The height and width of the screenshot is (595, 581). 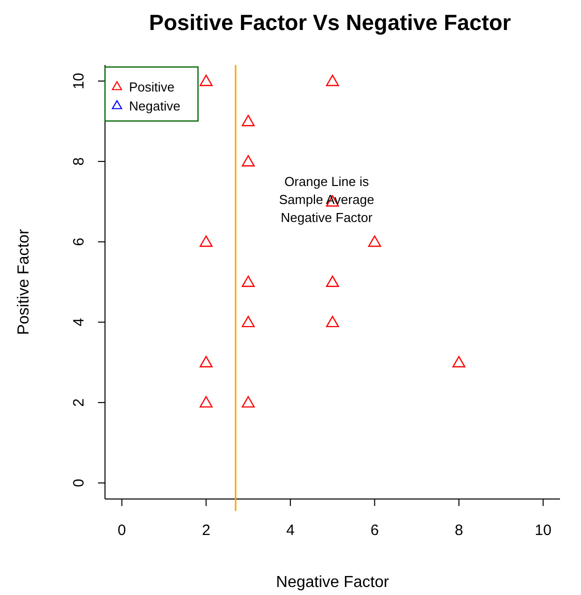 What do you see at coordinates (543, 530) in the screenshot?
I see `x-tick-label: 10` at bounding box center [543, 530].